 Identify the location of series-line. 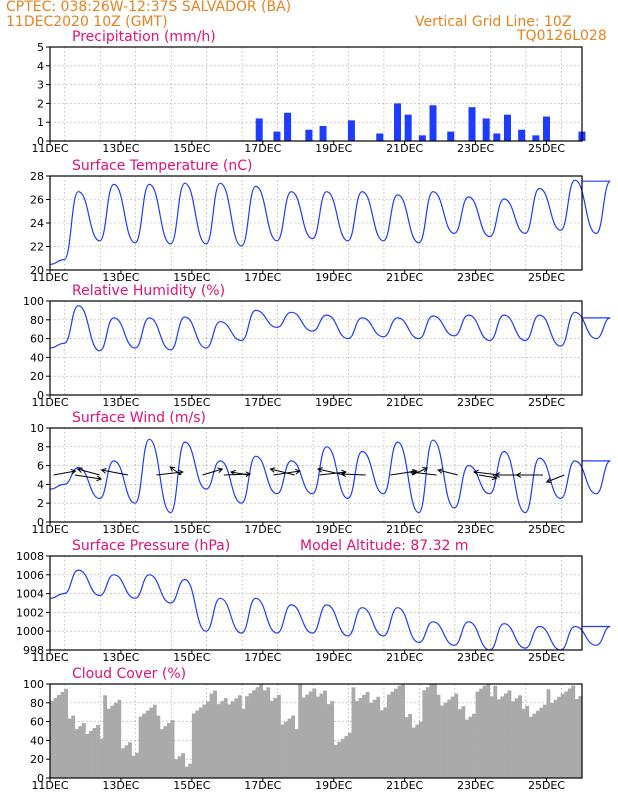
(330, 328).